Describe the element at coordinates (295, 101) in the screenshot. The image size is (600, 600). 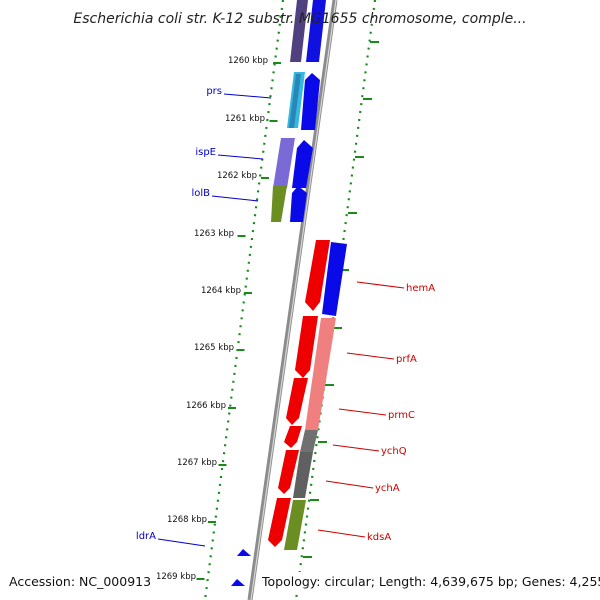
I see `gene-block-prs-teal` at that location.